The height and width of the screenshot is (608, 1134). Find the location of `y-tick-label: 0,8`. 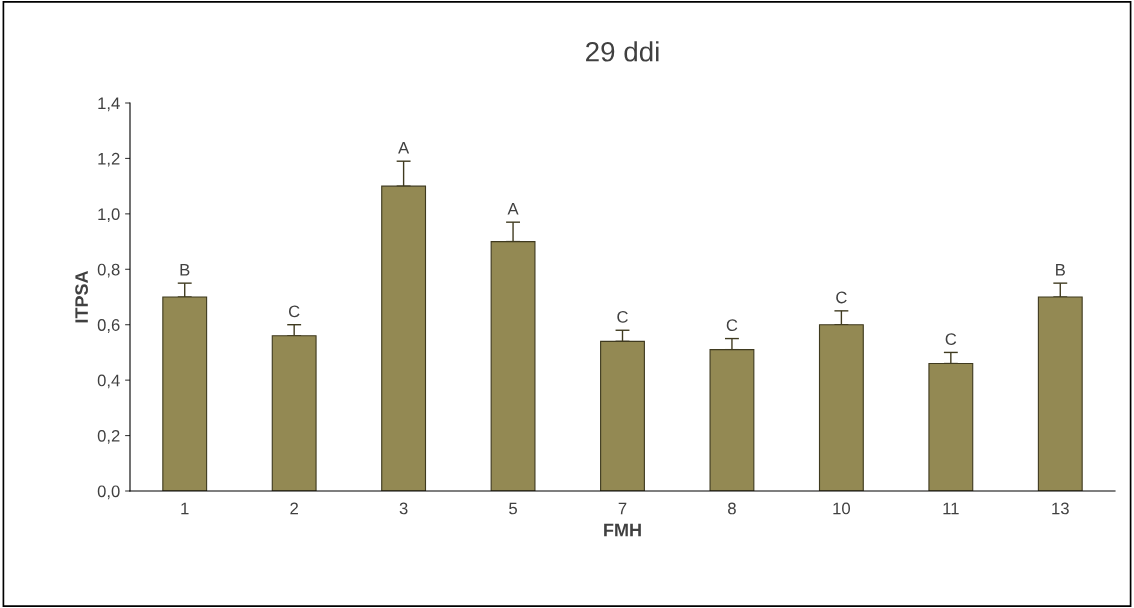

y-tick-label: 0,8 is located at coordinates (108, 270).